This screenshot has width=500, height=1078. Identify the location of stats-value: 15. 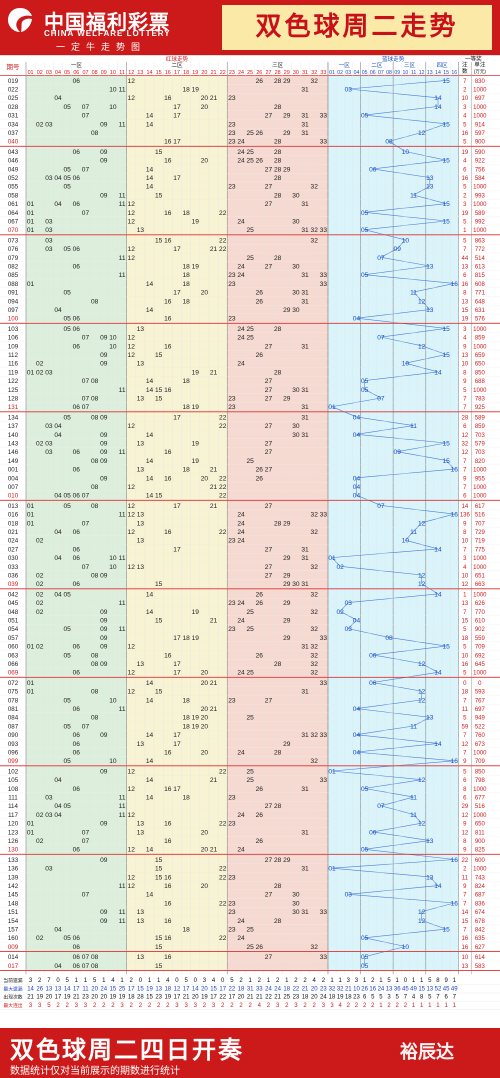
(421, 989).